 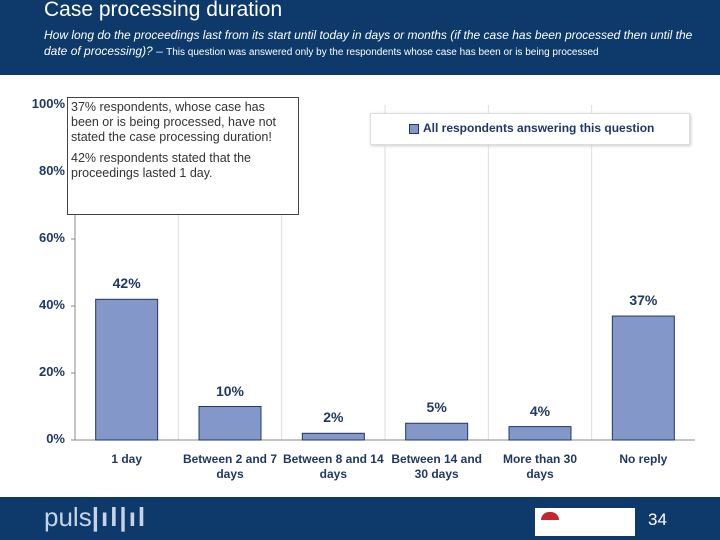 What do you see at coordinates (51, 371) in the screenshot?
I see `y-tick-label: 20%` at bounding box center [51, 371].